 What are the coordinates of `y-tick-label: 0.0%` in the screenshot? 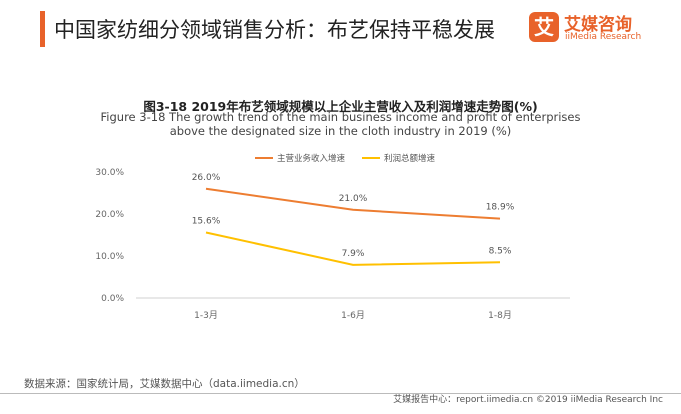 It's located at (112, 299).